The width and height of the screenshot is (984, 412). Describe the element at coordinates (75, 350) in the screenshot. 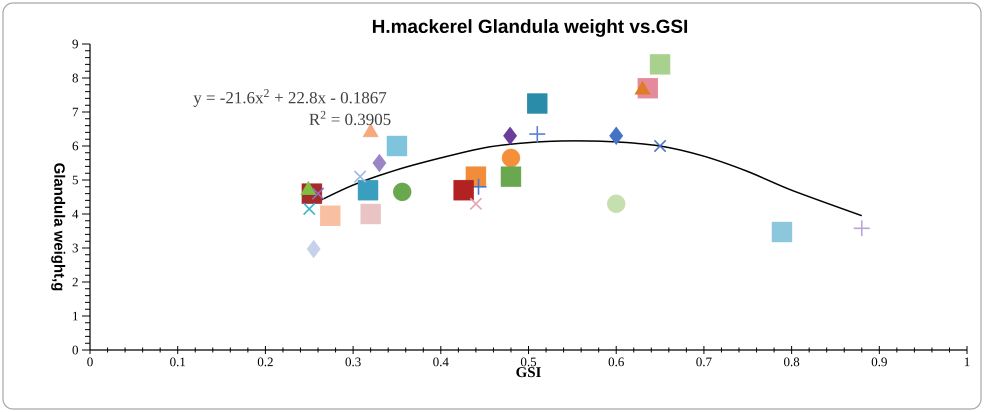

I see `y-tick-label: 0` at that location.